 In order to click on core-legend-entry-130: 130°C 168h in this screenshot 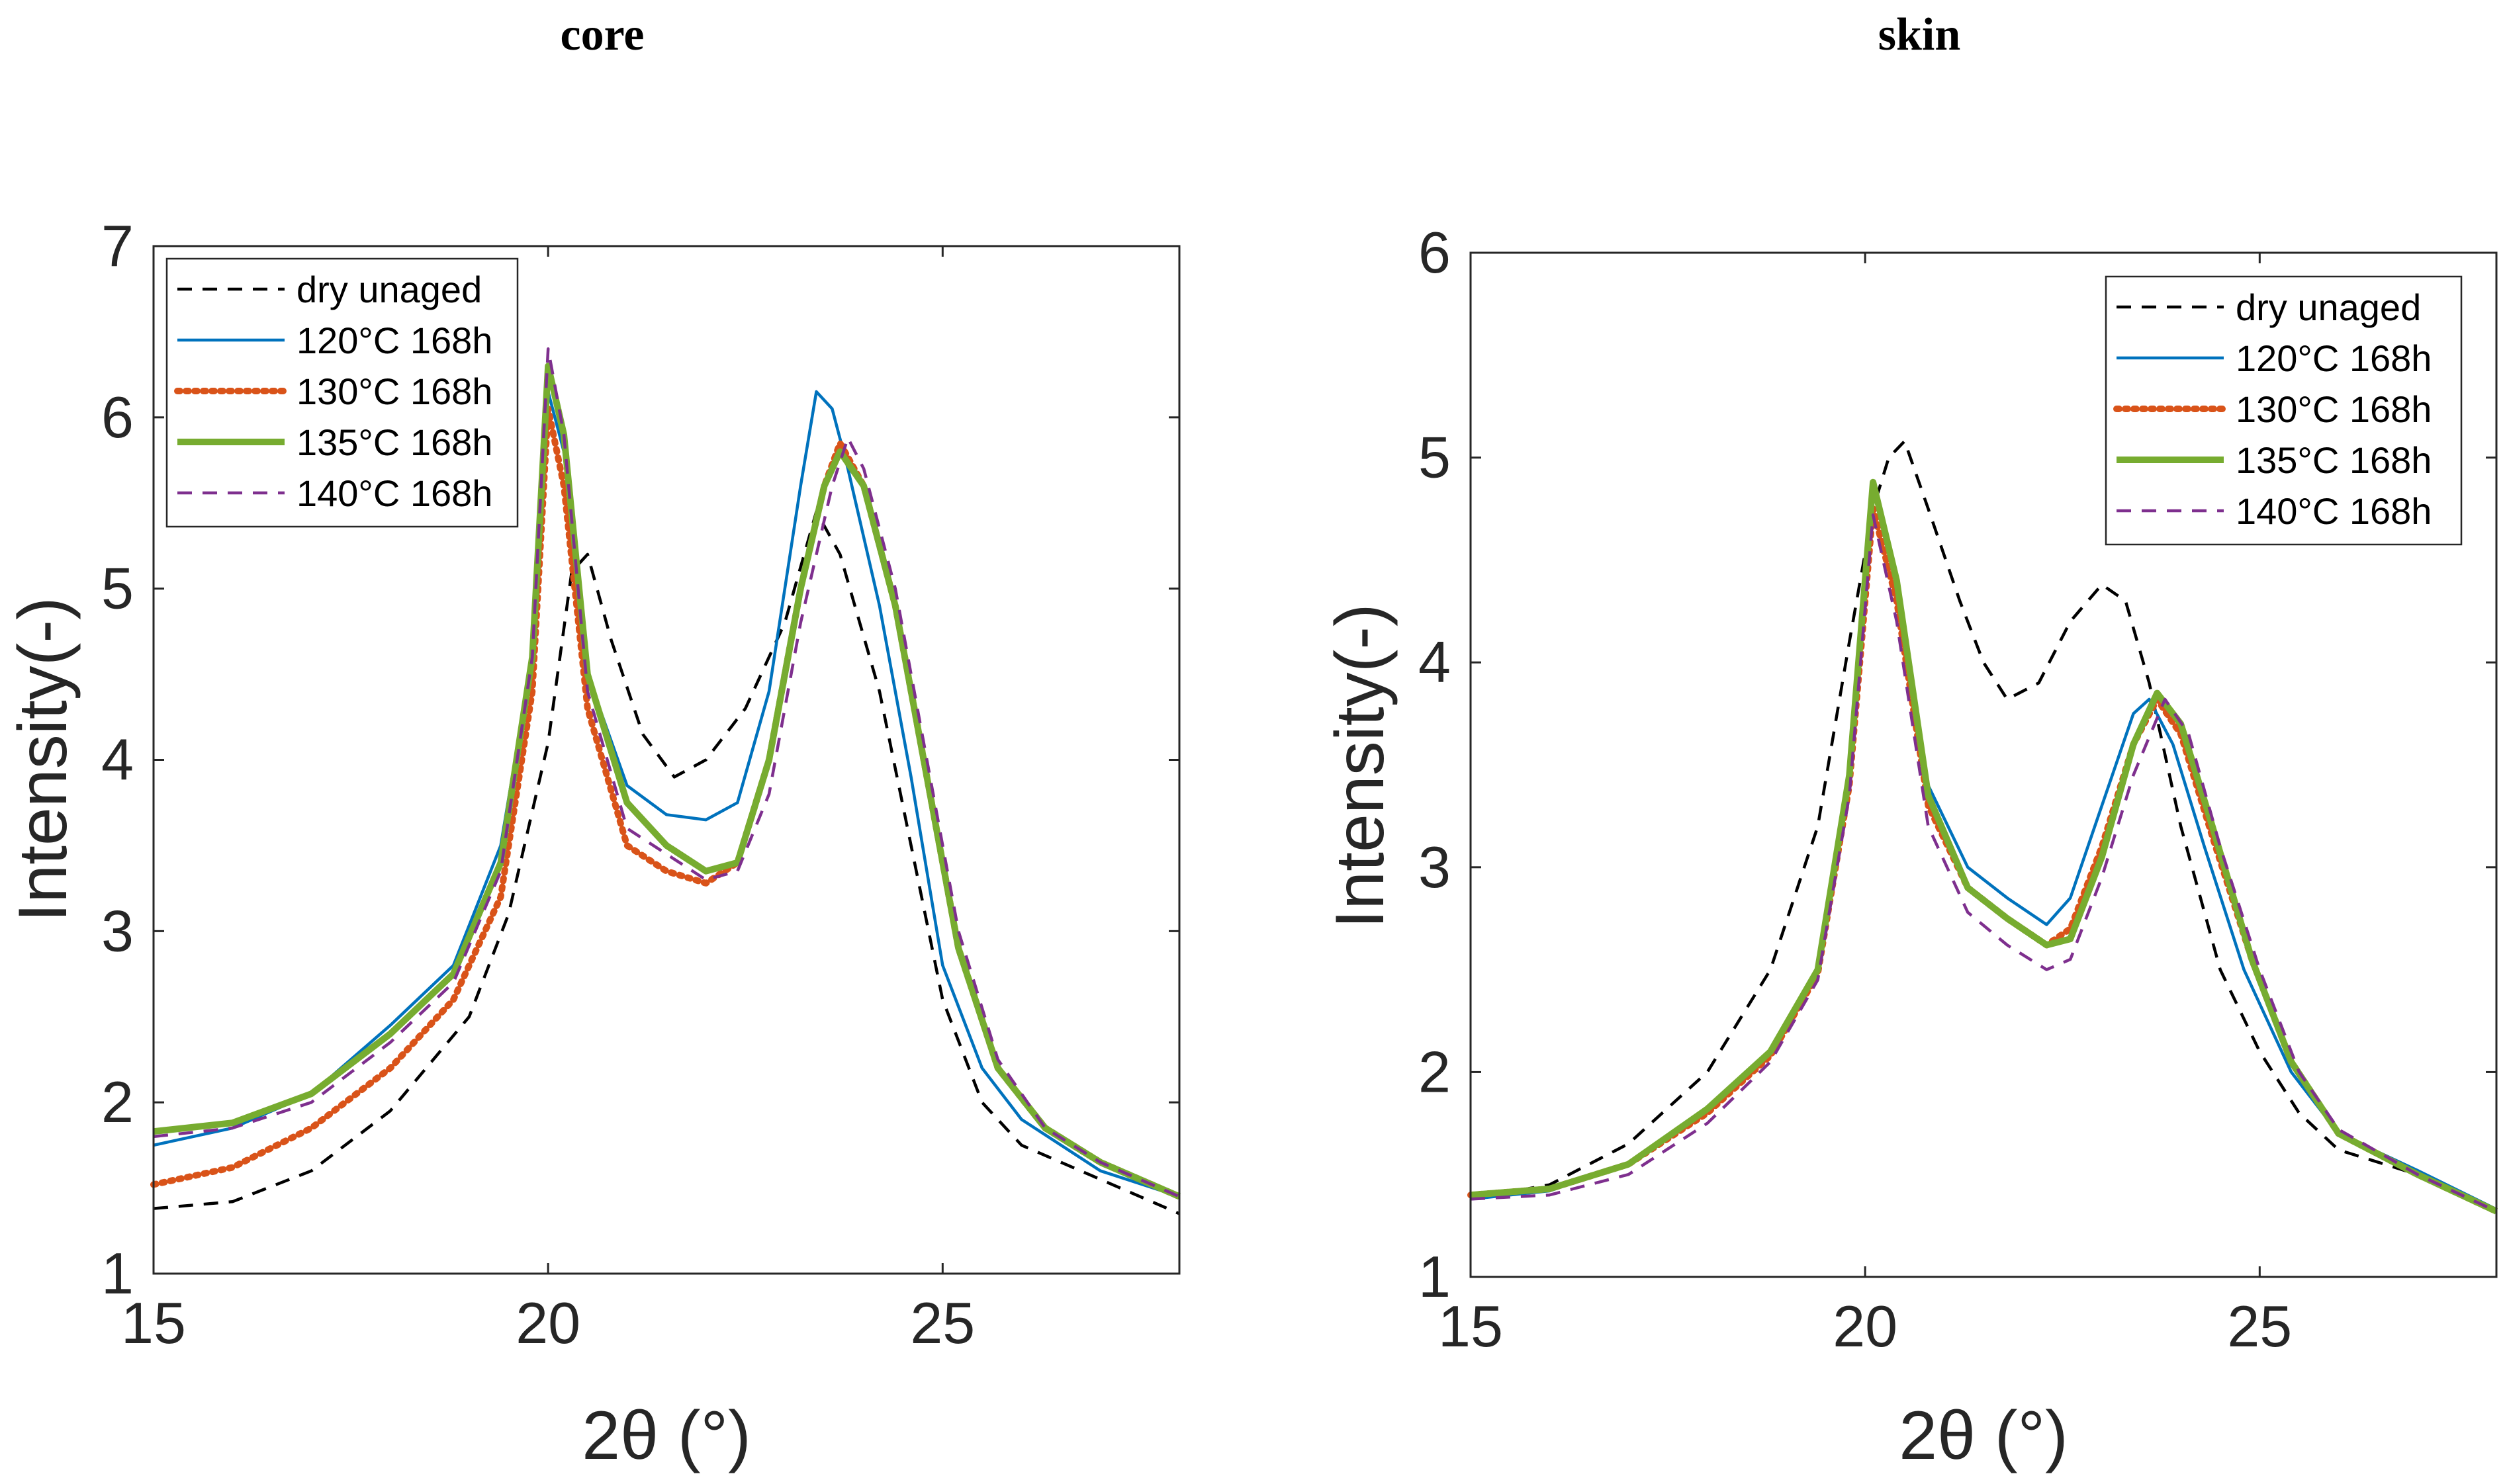, I will do `click(333, 391)`.